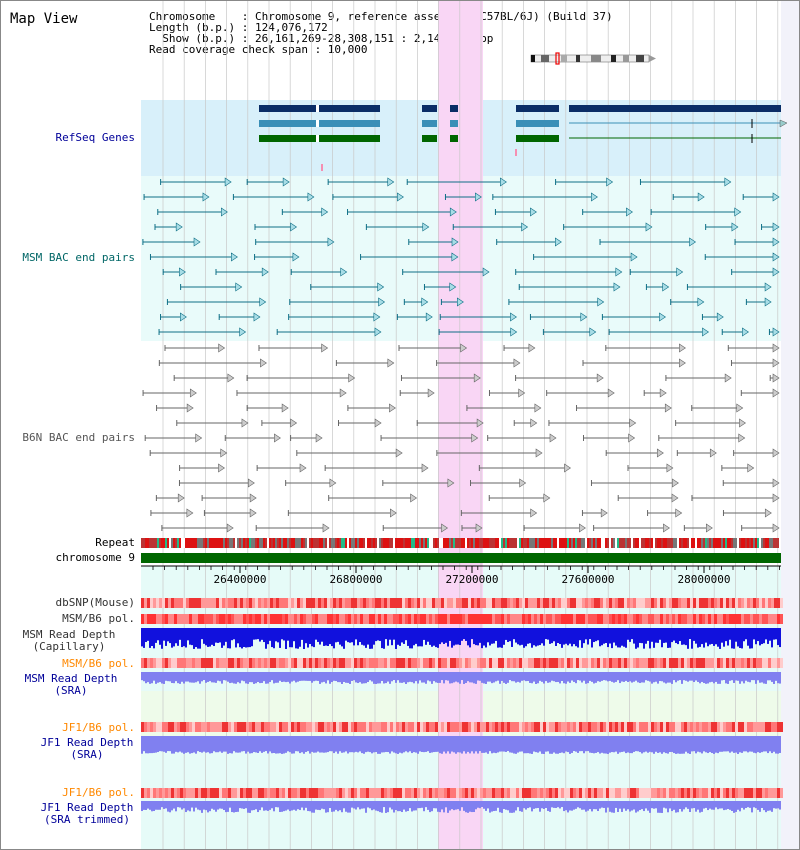  What do you see at coordinates (87, 748) in the screenshot?
I see `track-label-jf1-depth-sra: JF1 Read Depth (SRA)` at bounding box center [87, 748].